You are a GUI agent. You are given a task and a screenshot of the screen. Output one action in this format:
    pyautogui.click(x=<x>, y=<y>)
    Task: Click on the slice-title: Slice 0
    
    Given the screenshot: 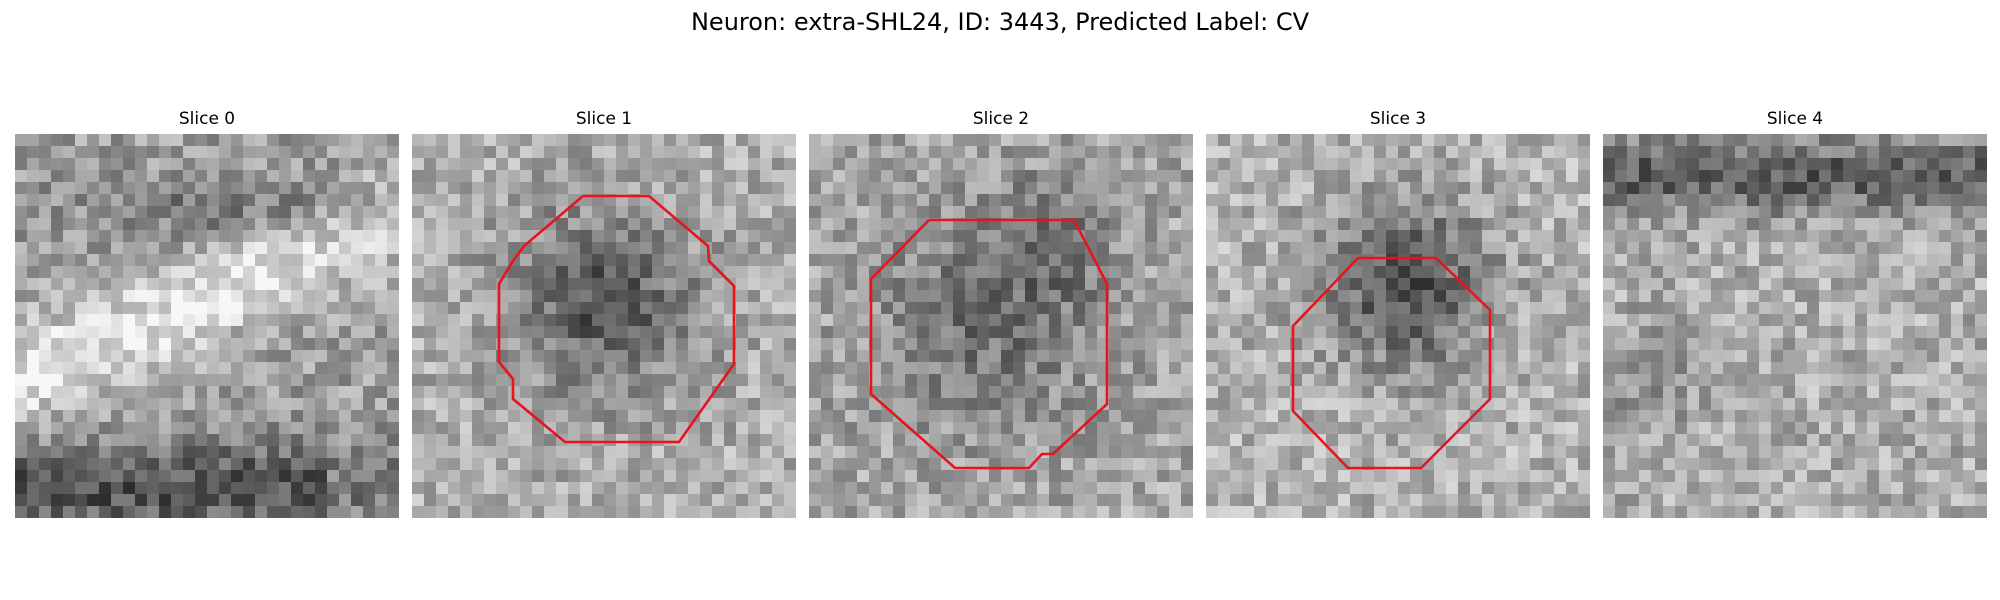 What is the action you would take?
    pyautogui.click(x=207, y=119)
    